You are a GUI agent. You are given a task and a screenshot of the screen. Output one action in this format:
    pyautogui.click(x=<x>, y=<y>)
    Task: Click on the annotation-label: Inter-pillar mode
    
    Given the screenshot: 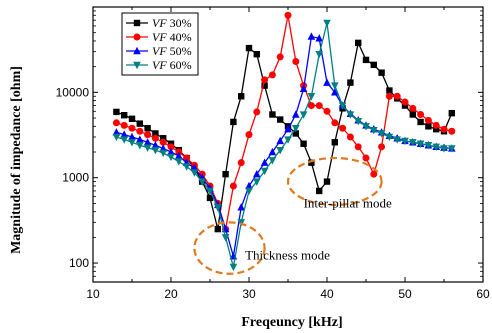 What is the action you would take?
    pyautogui.click(x=348, y=202)
    